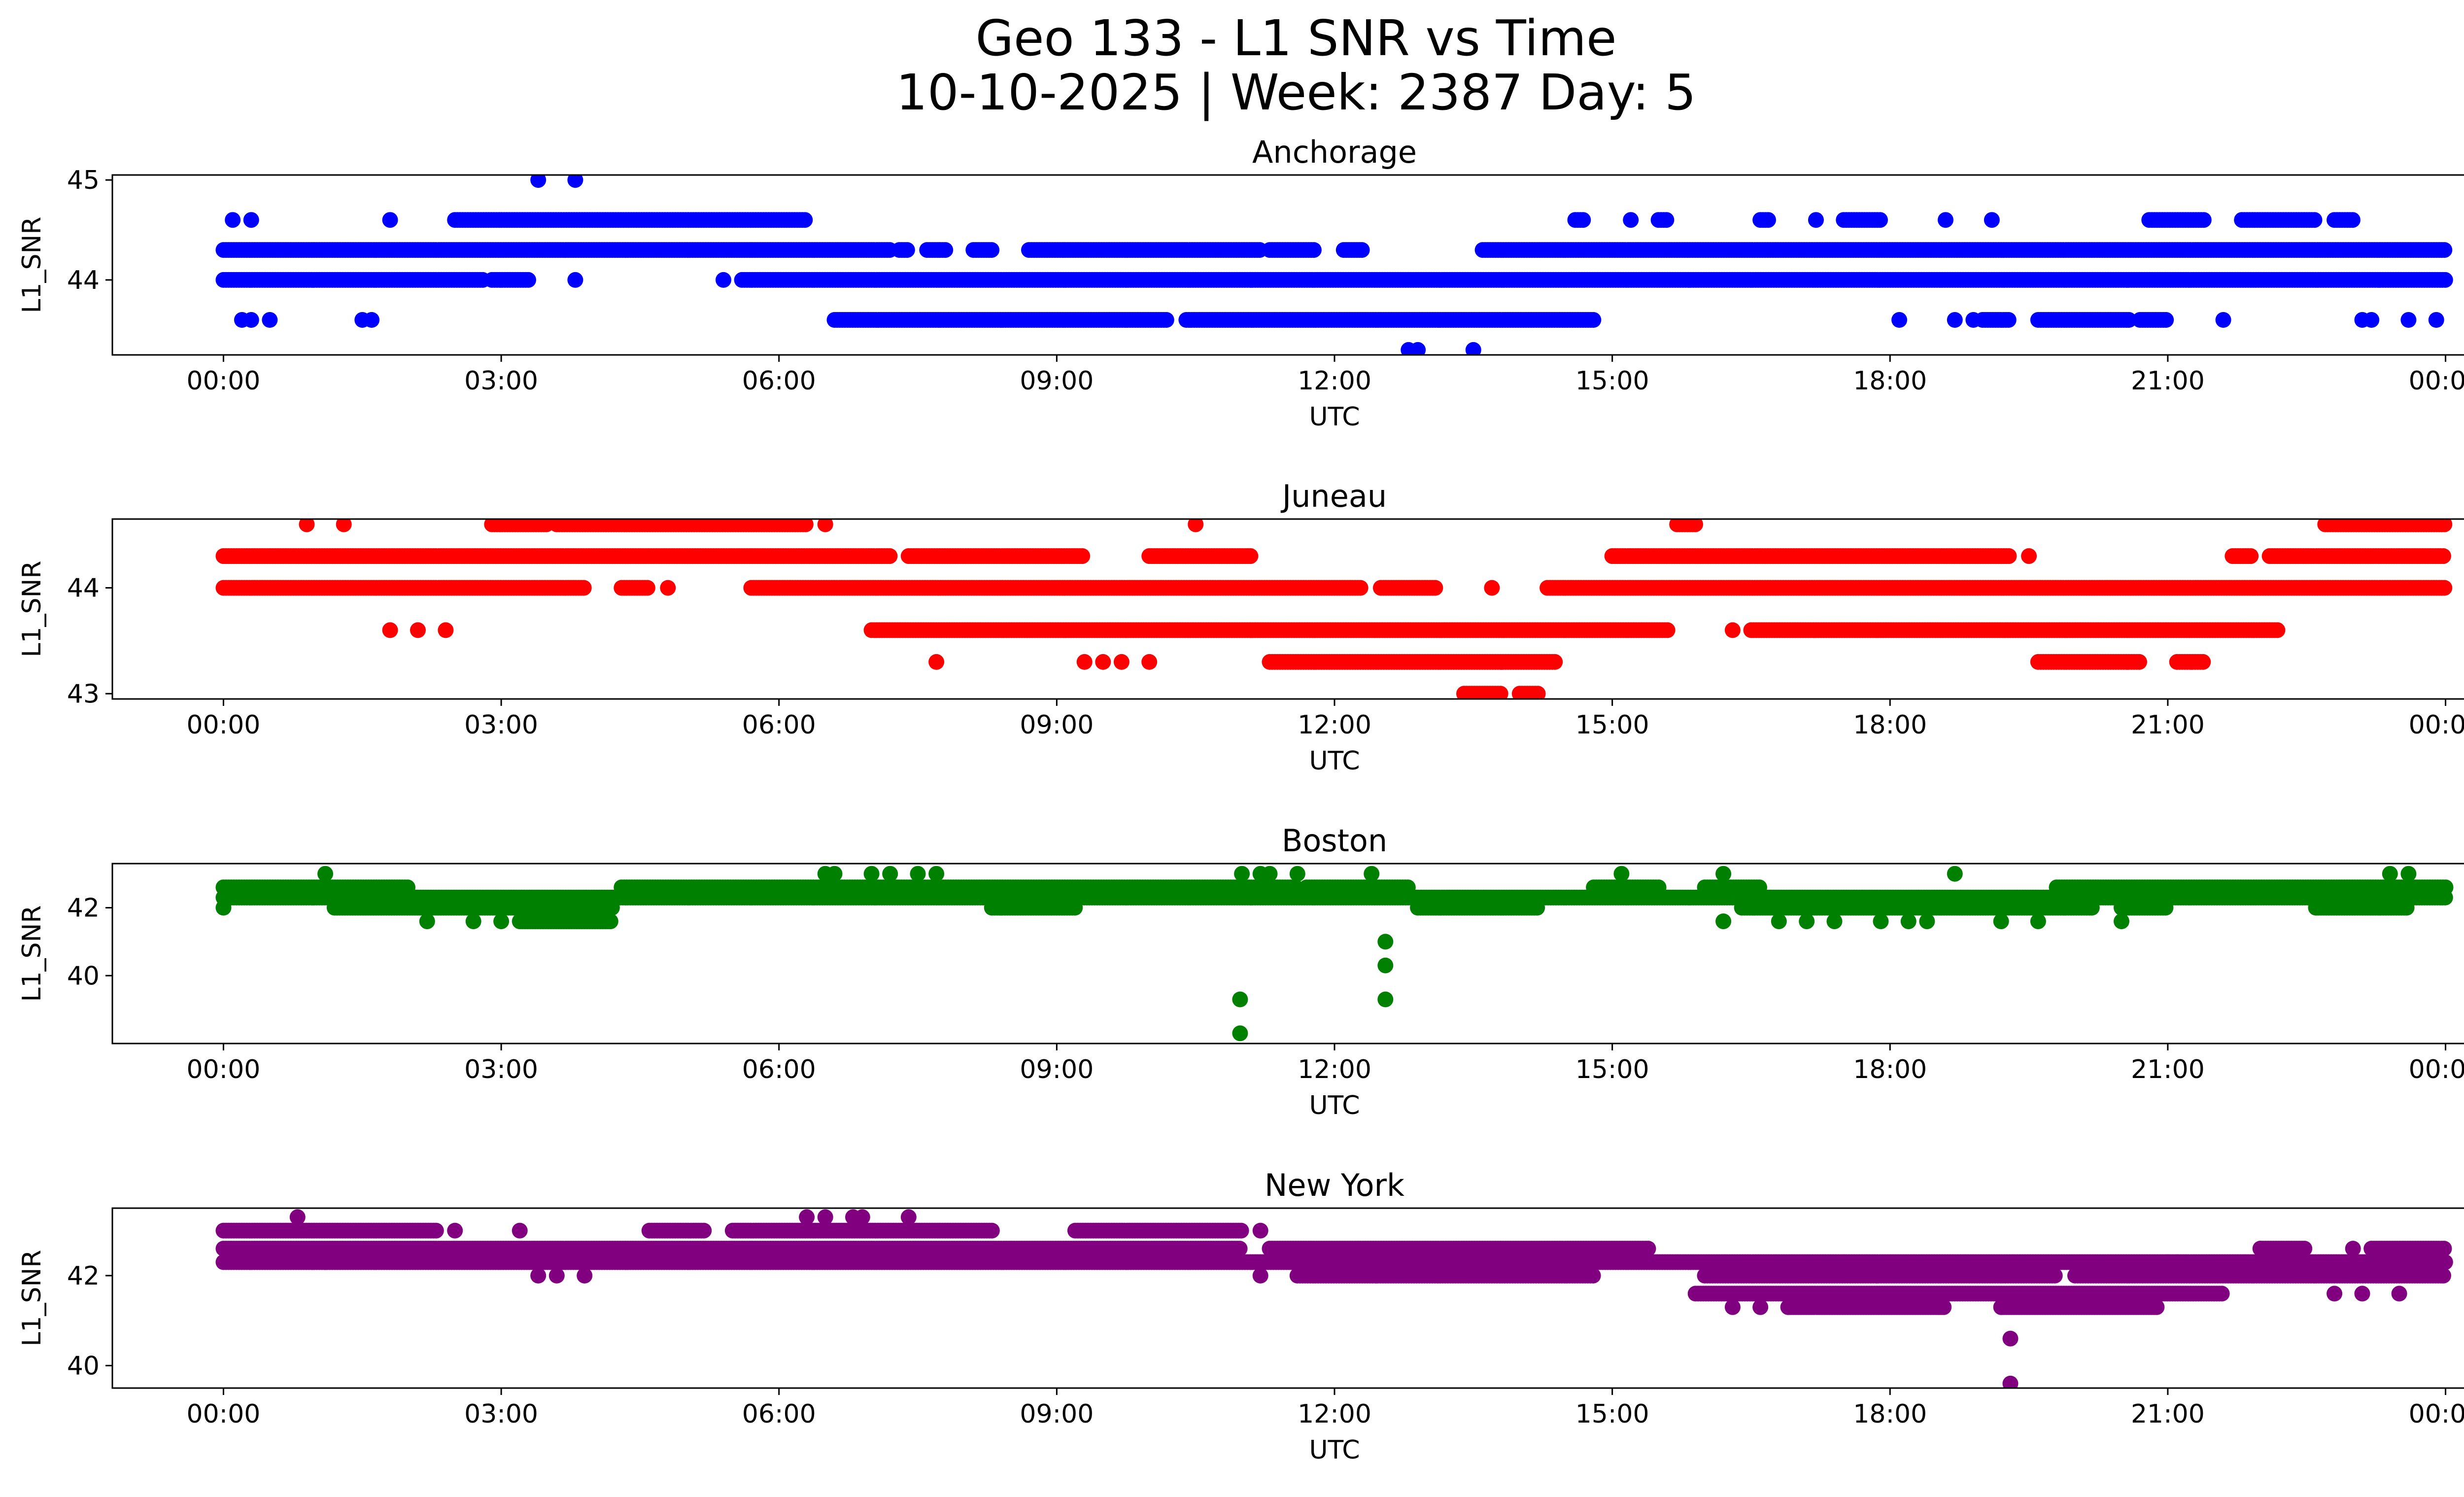 The height and width of the screenshot is (1497, 2464). Describe the element at coordinates (1334, 609) in the screenshot. I see `juneau-points` at that location.